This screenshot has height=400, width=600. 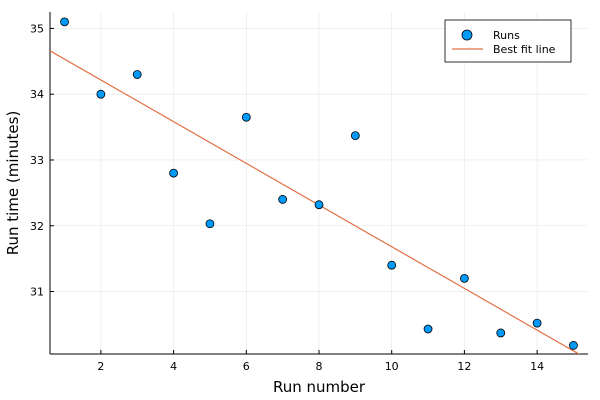 I want to click on x-tick-label: 8, so click(x=319, y=366).